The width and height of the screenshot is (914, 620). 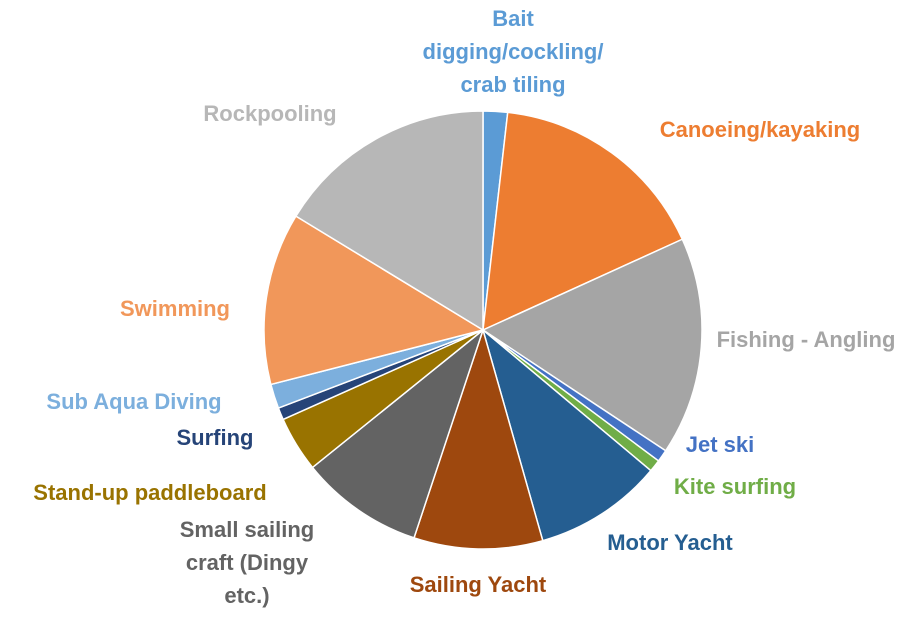 I want to click on slice-label-line: Jet ski, so click(x=720, y=444).